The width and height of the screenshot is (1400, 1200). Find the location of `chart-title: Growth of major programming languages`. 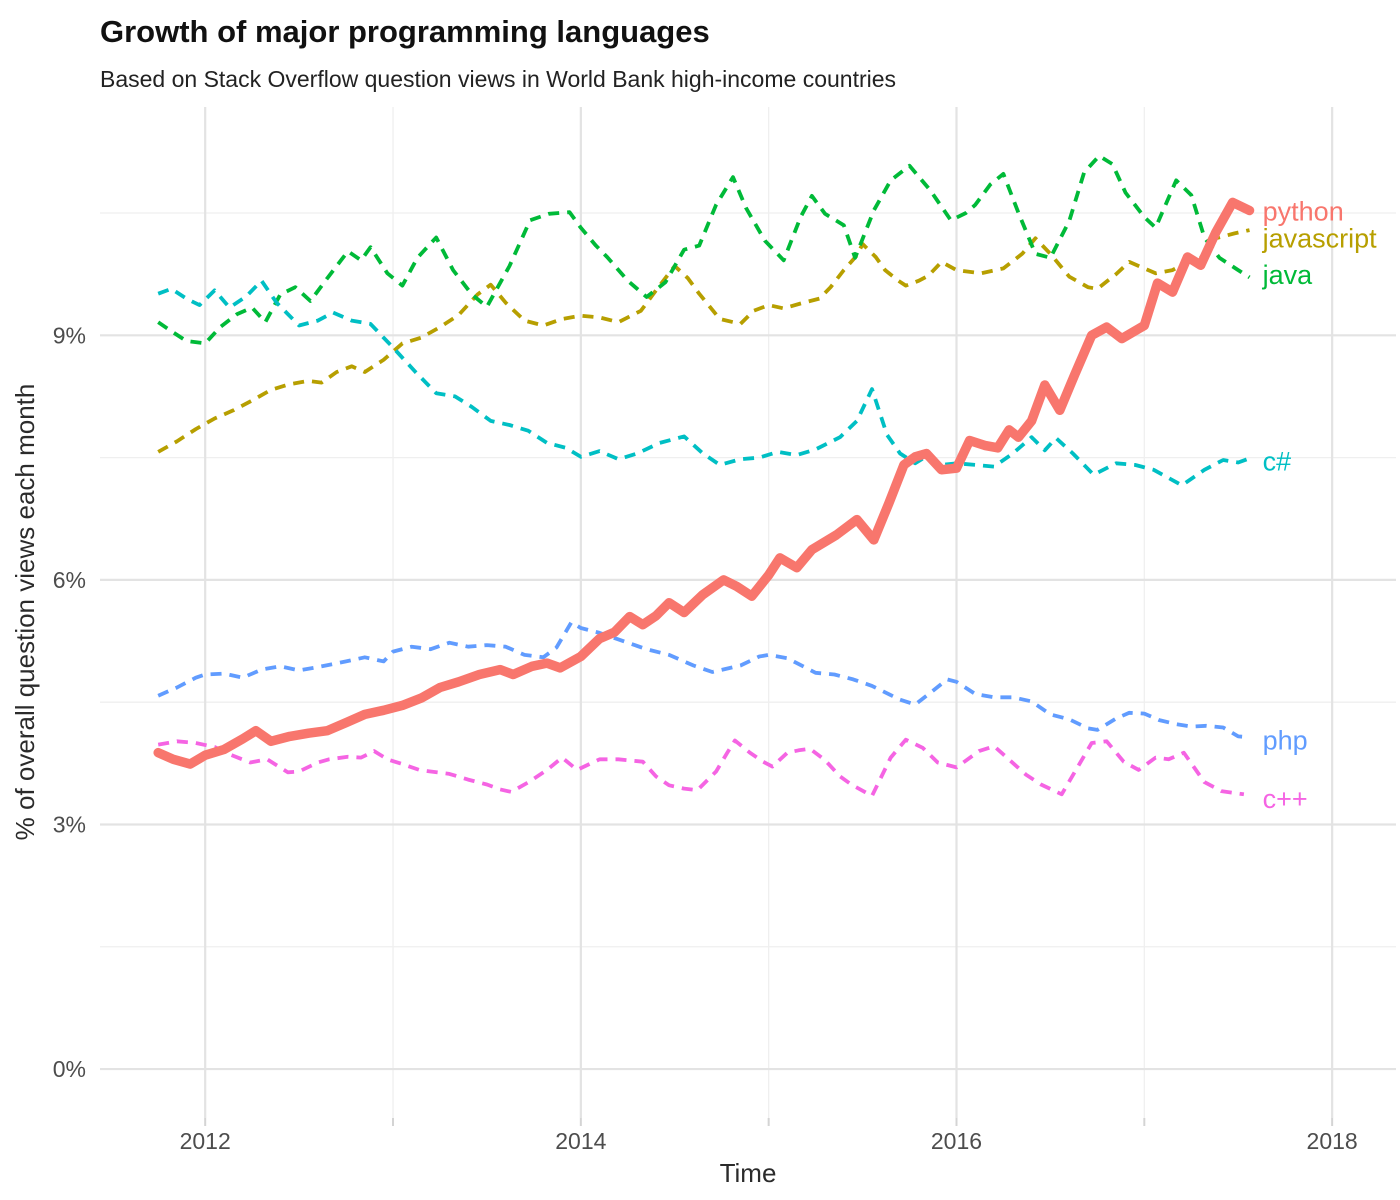

chart-title: Growth of major programming languages is located at coordinates (405, 31).